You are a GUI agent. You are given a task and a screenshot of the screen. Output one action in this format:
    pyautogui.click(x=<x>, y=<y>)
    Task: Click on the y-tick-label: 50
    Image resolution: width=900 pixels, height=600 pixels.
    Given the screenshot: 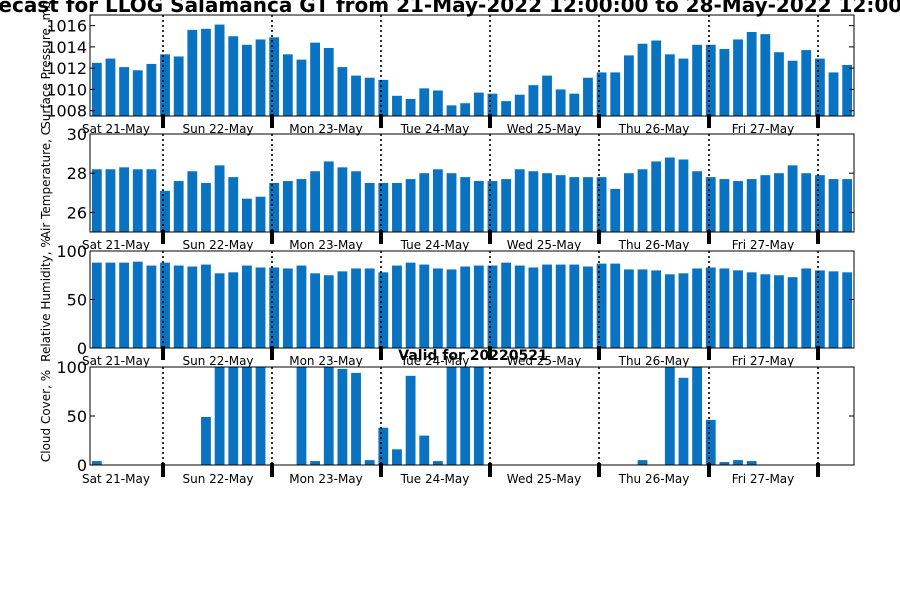 What is the action you would take?
    pyautogui.click(x=77, y=300)
    